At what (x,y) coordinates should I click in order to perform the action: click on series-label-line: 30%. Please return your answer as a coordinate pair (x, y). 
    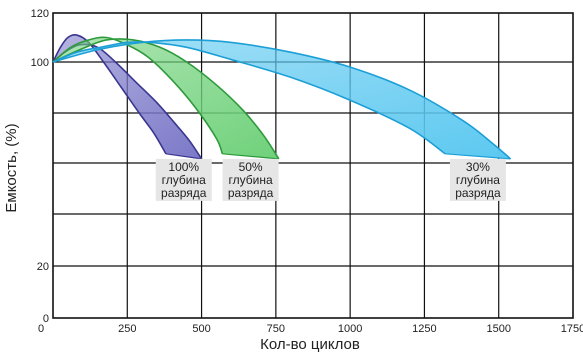
    Looking at the image, I should click on (478, 167).